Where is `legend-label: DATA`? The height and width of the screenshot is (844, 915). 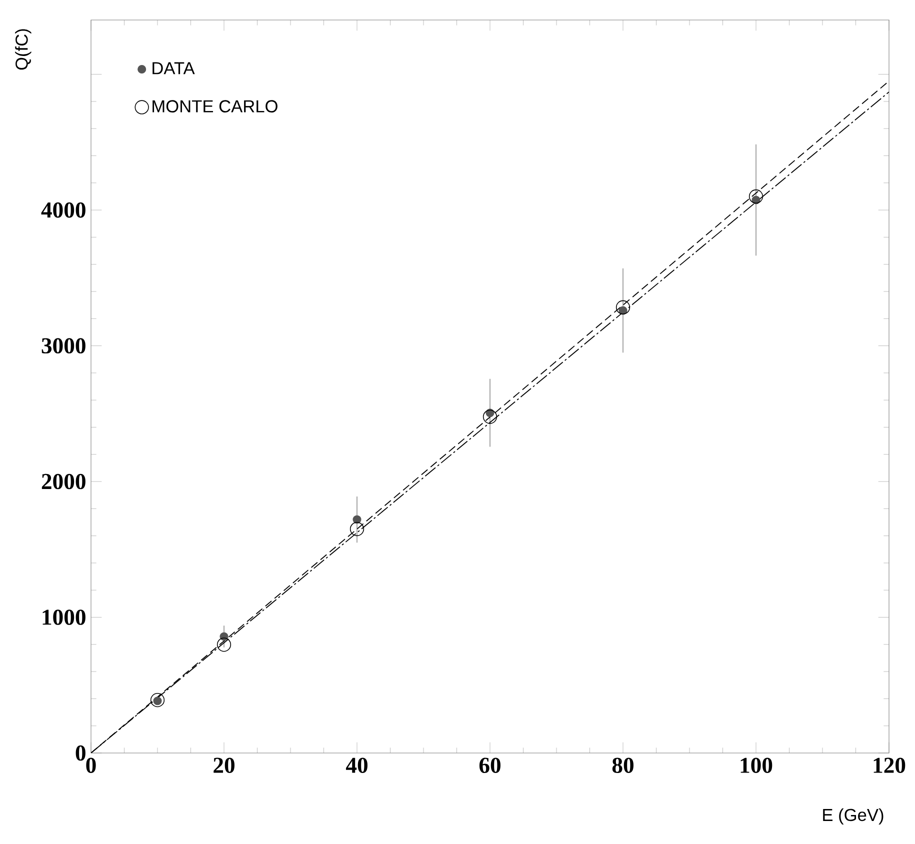 legend-label: DATA is located at coordinates (173, 68).